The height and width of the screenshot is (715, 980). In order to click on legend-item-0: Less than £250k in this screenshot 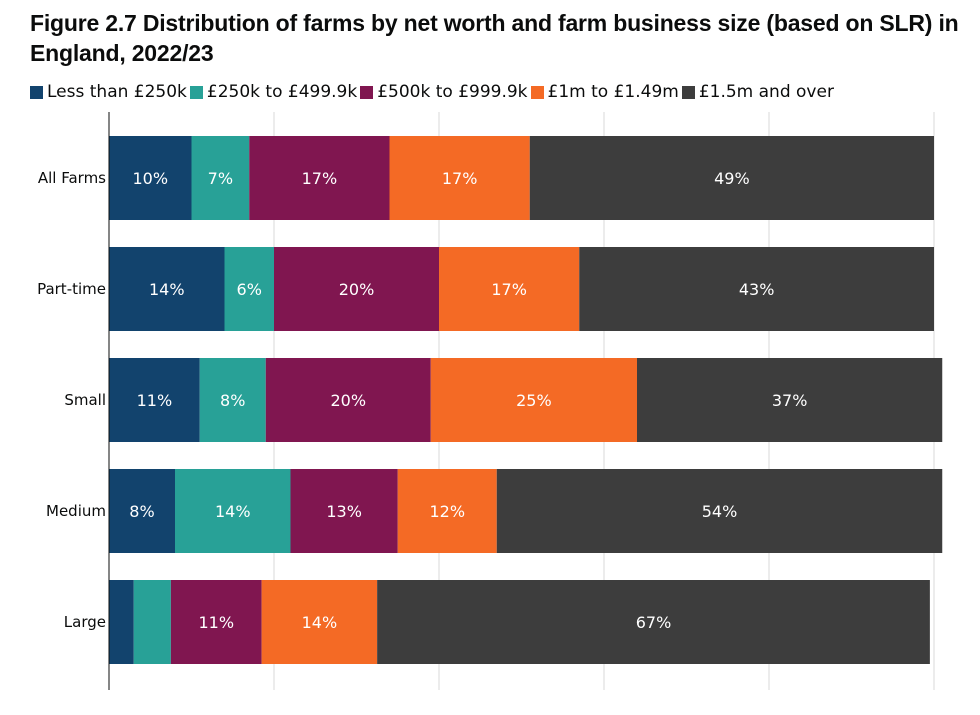, I will do `click(108, 92)`.